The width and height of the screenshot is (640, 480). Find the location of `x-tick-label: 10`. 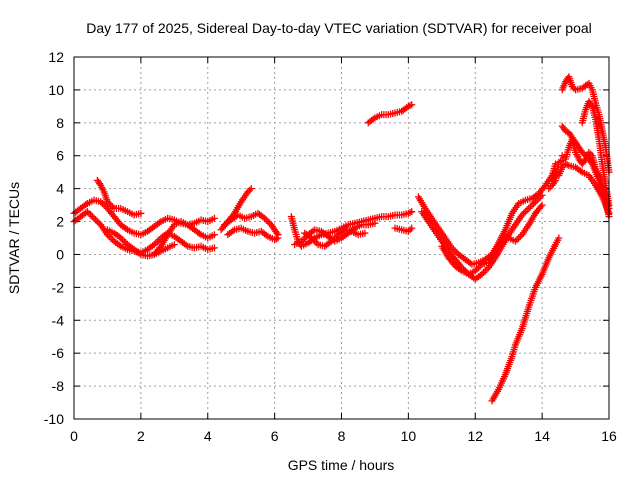

x-tick-label: 10 is located at coordinates (409, 436).